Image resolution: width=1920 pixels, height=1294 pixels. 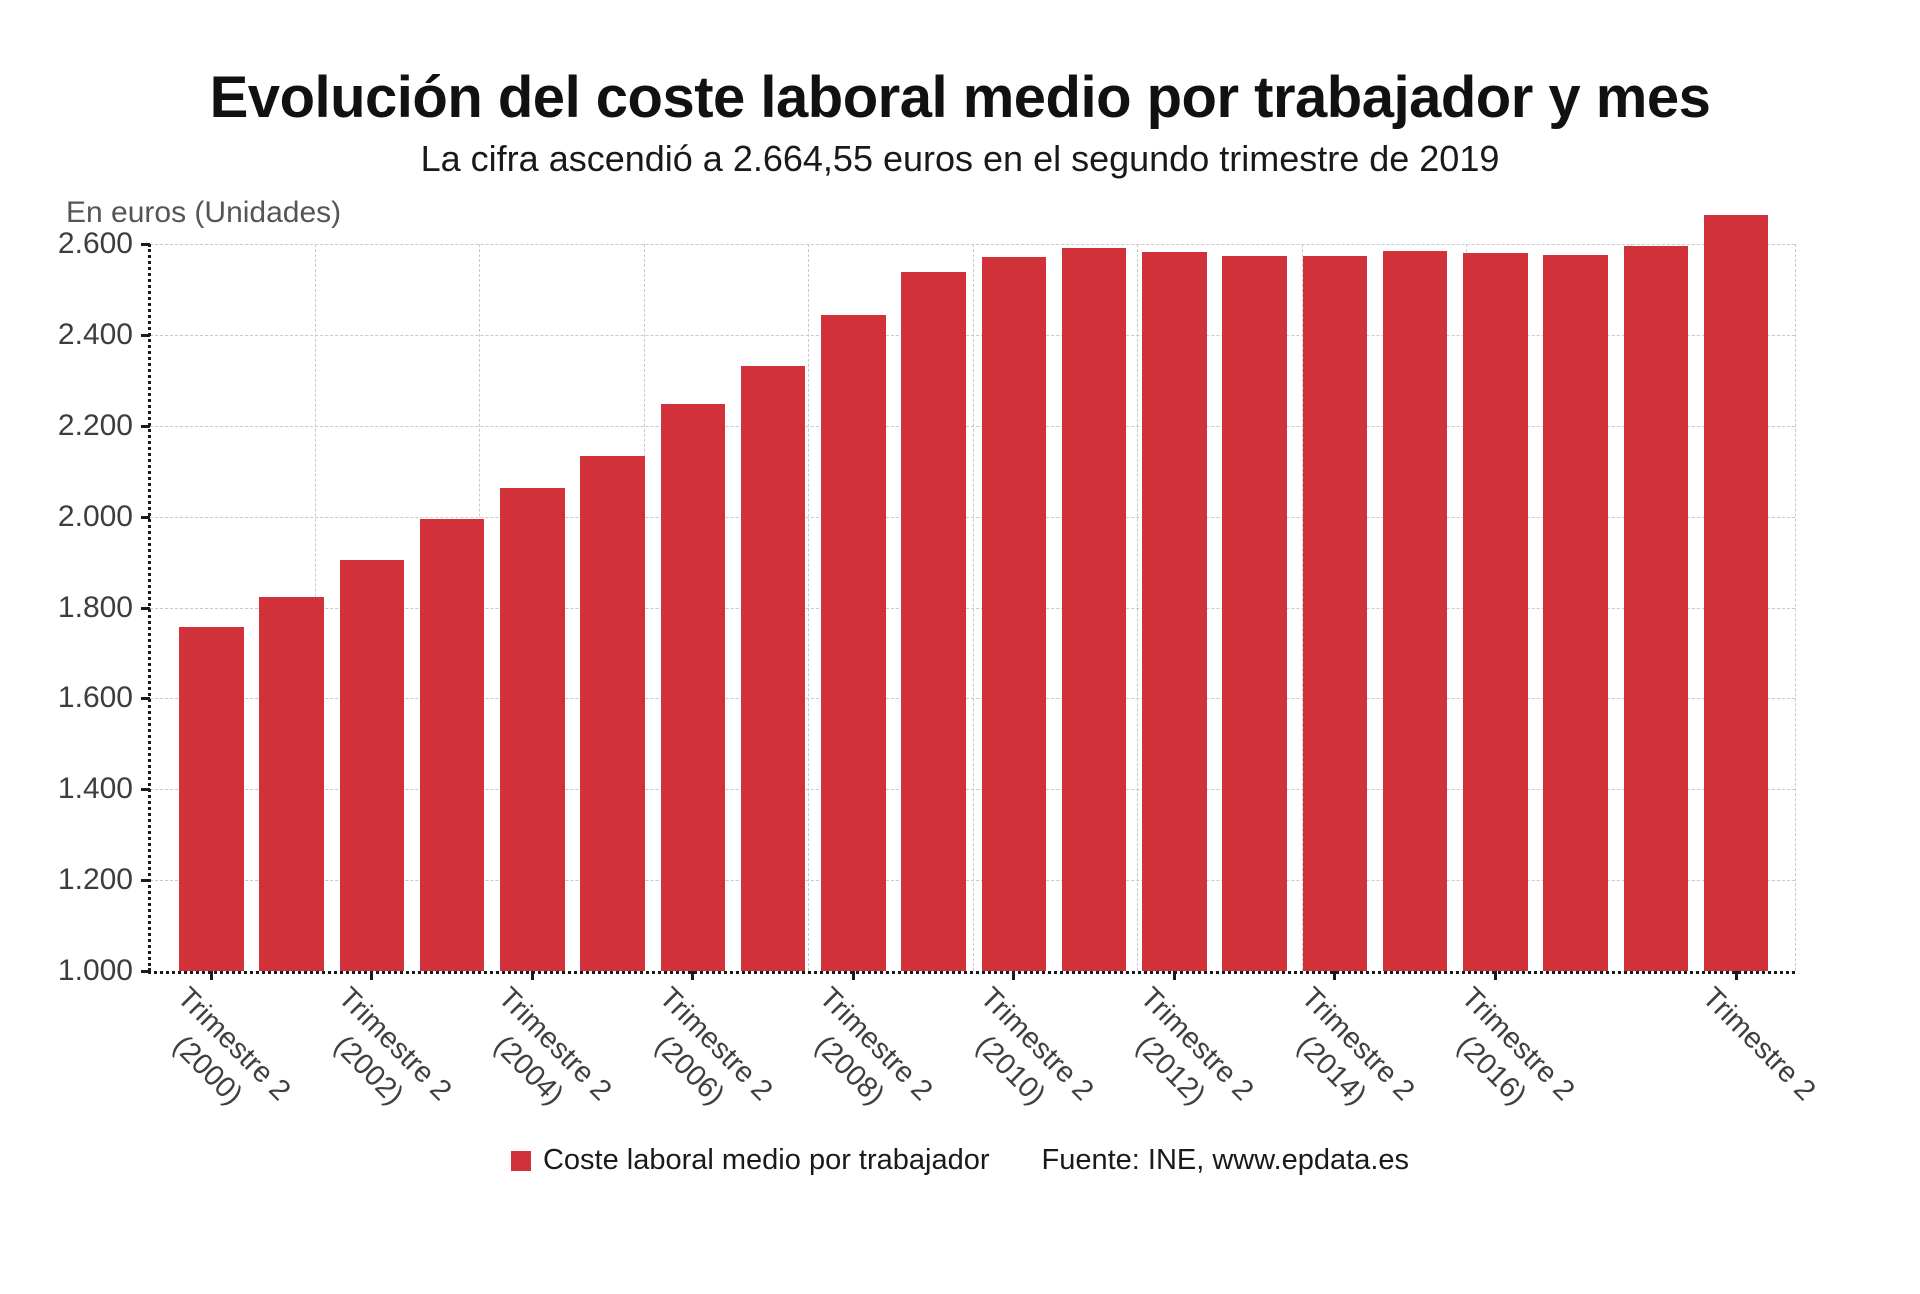 What do you see at coordinates (1575, 612) in the screenshot?
I see `bar-2017` at bounding box center [1575, 612].